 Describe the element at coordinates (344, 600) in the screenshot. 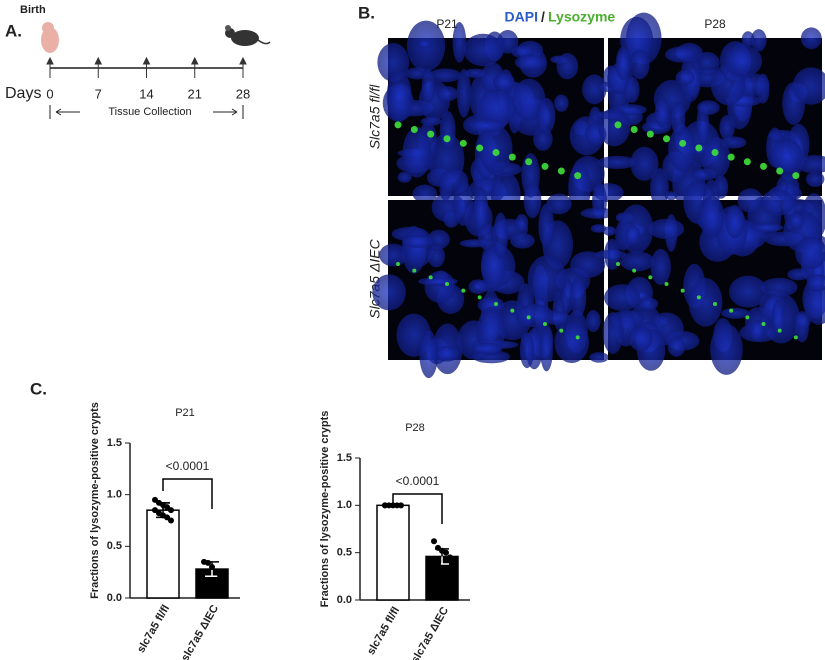

I see `y-tick-label: 0.0` at that location.